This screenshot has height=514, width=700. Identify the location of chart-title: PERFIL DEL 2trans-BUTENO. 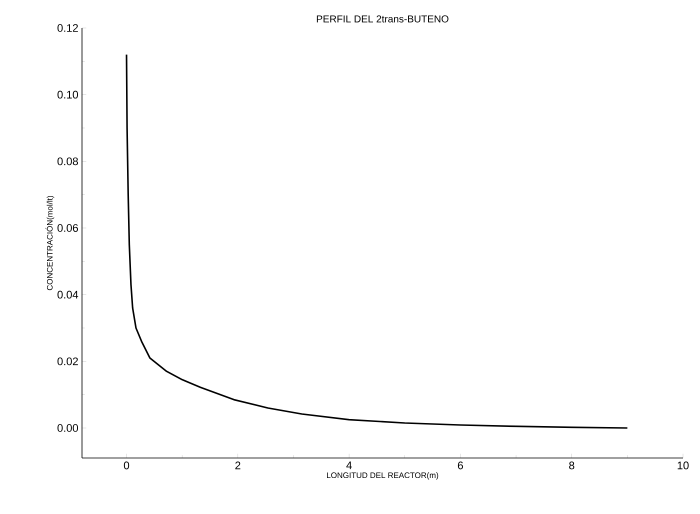
(382, 18).